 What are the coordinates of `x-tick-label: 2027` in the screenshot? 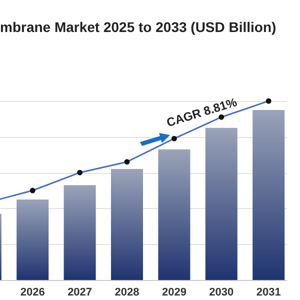 It's located at (80, 292).